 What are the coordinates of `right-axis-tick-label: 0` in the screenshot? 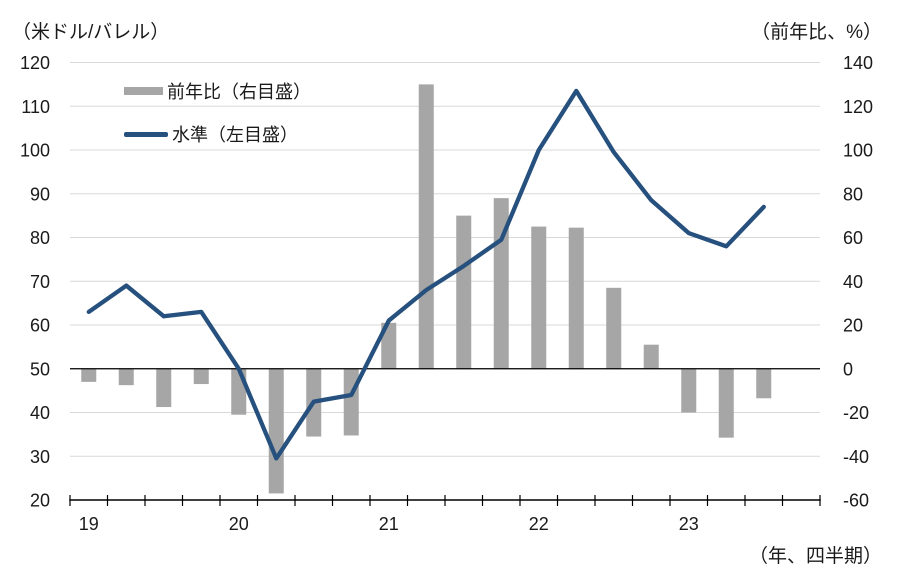 It's located at (848, 369).